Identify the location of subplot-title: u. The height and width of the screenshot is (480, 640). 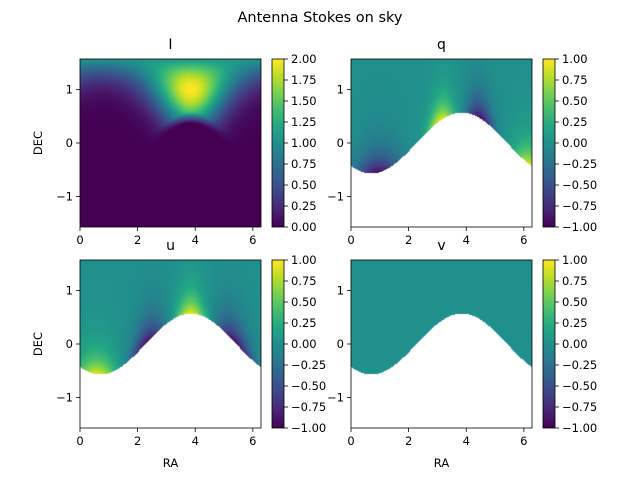
(170, 246).